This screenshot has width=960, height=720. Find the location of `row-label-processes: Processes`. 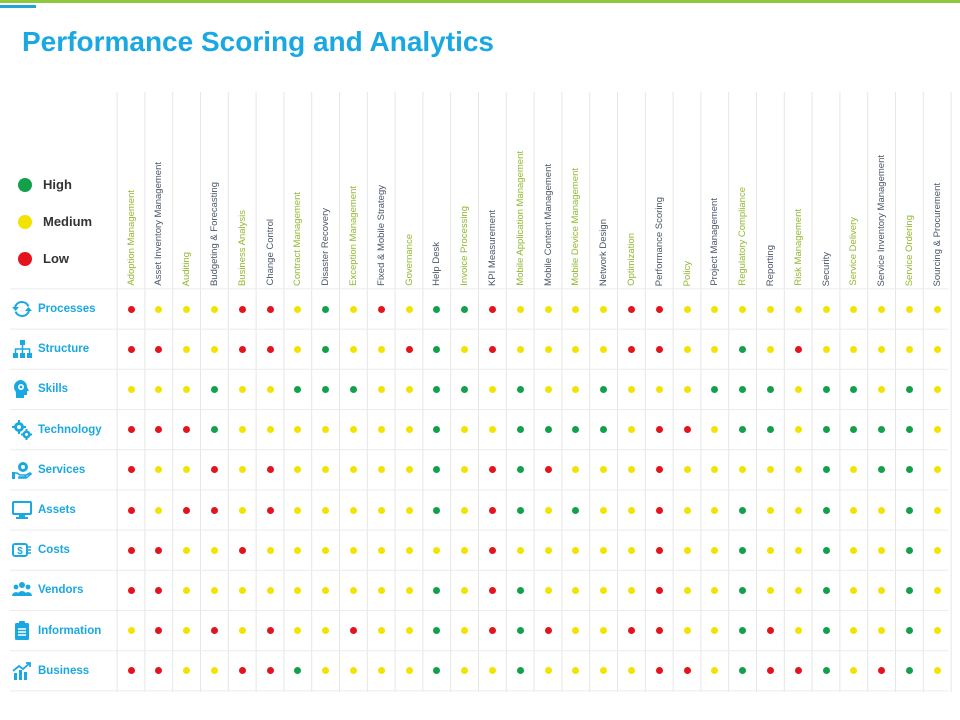

row-label-processes: Processes is located at coordinates (54, 309).